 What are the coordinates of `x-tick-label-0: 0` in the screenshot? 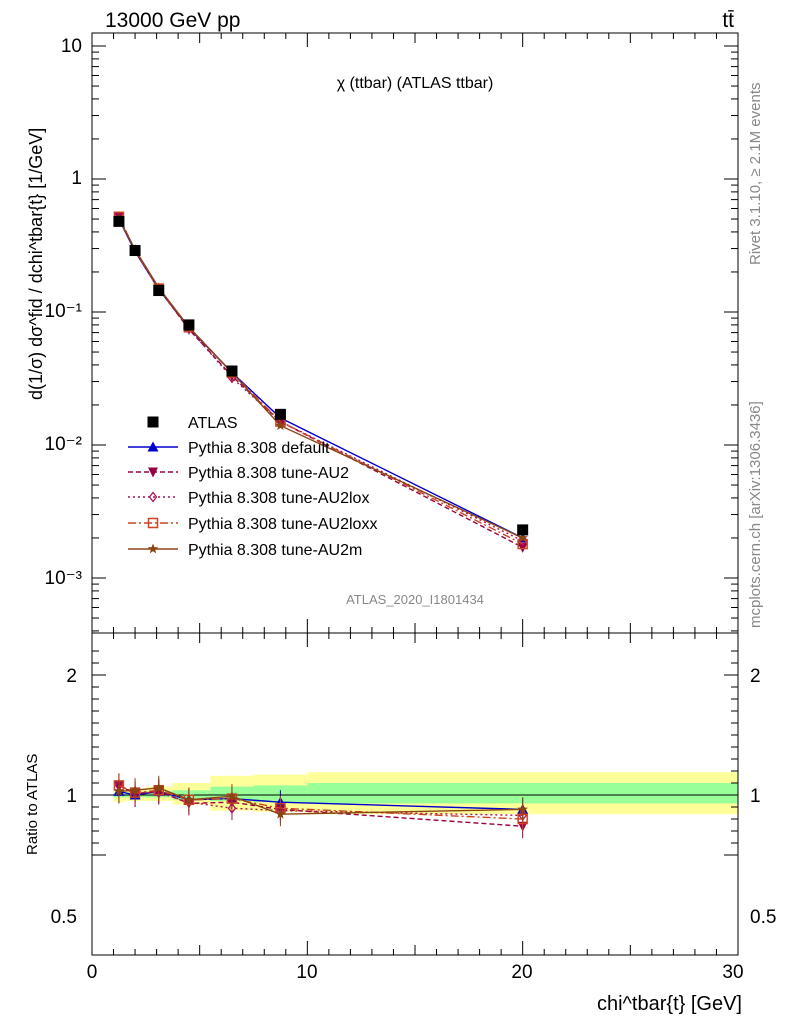 It's located at (92, 972).